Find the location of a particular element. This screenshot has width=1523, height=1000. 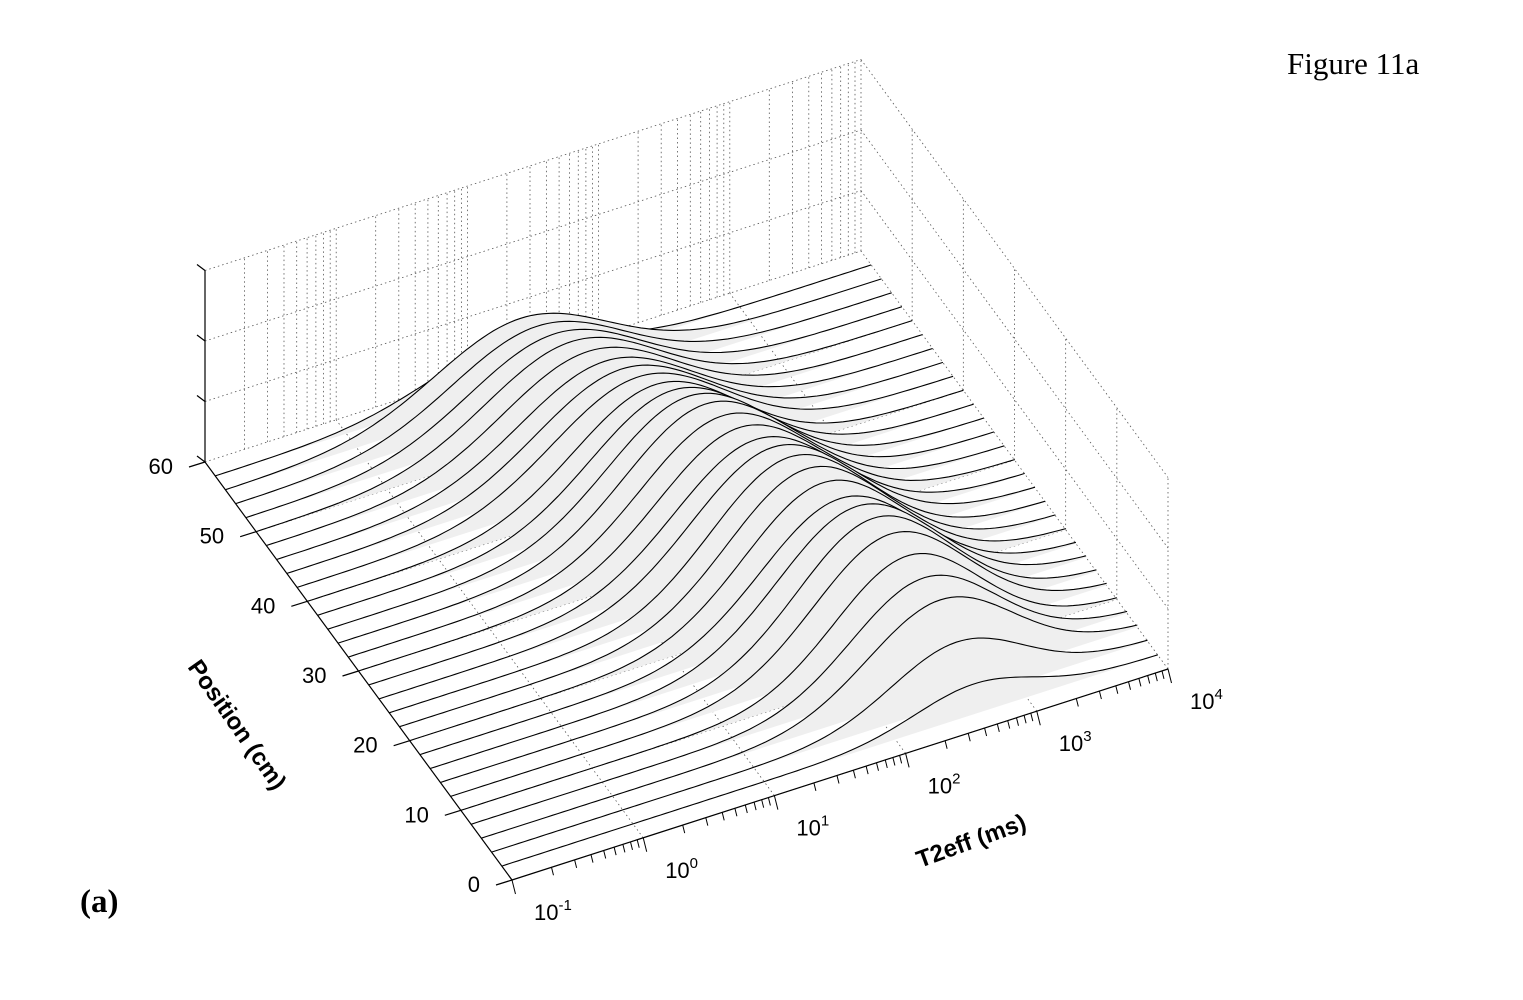

y-tick-label: 0 is located at coordinates (474, 884).